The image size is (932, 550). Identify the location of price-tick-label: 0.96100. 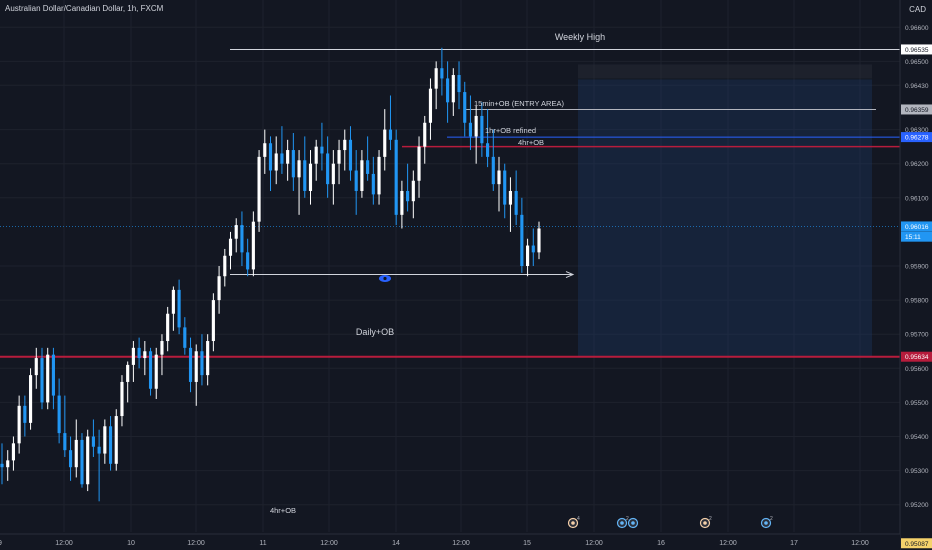
(917, 198).